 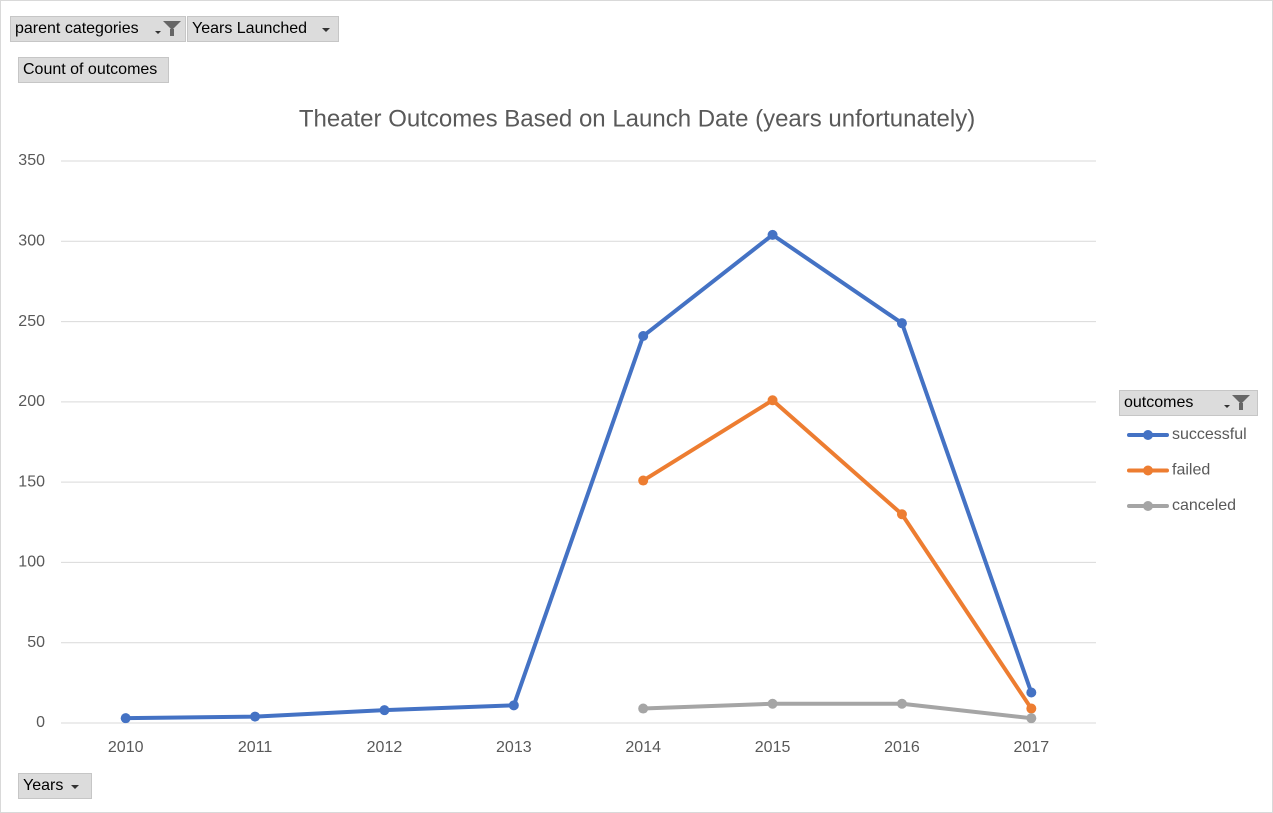 What do you see at coordinates (31, 401) in the screenshot?
I see `y-tick-label: 200` at bounding box center [31, 401].